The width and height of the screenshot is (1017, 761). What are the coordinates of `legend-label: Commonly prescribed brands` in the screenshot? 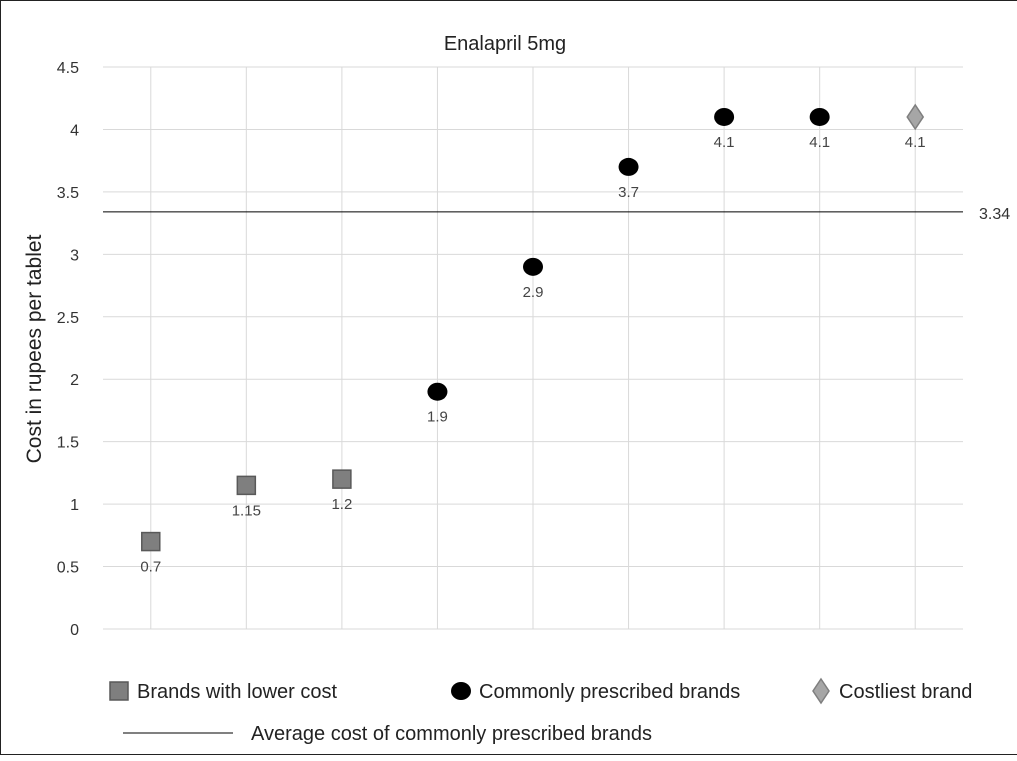 It's located at (609, 692).